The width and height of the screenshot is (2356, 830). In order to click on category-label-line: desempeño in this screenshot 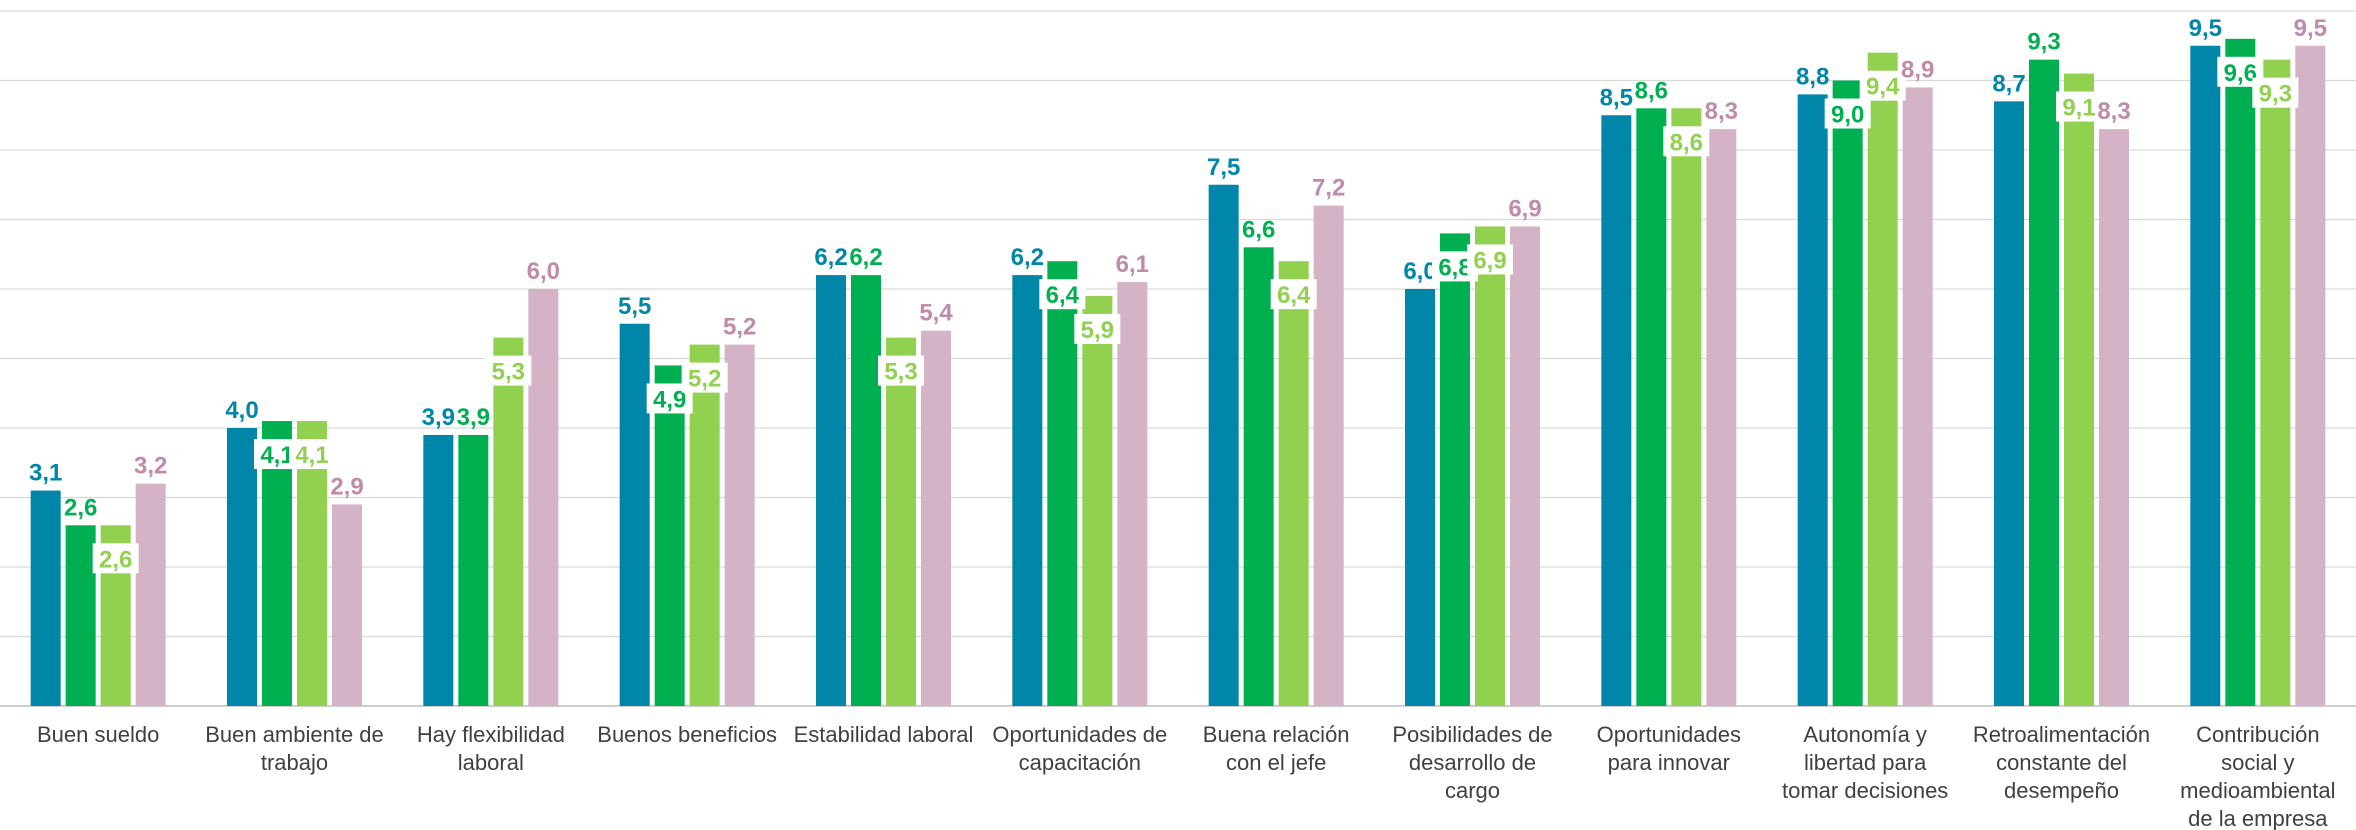, I will do `click(2061, 790)`.